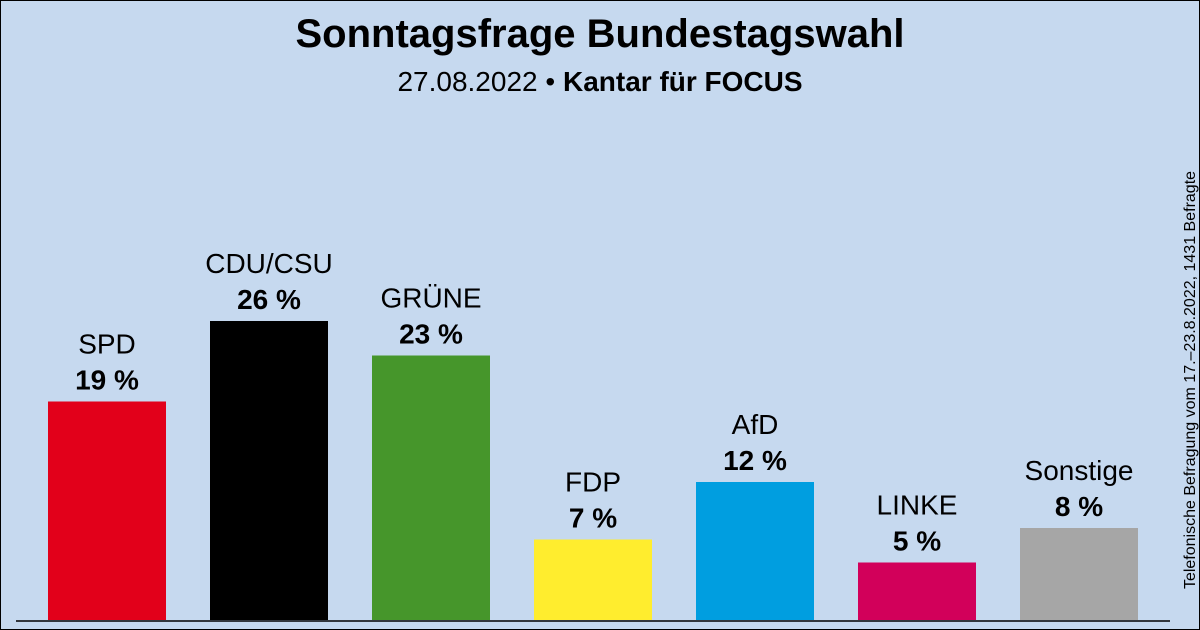 The image size is (1200, 630). I want to click on category-label-cdu-csu: CDU/CSU, so click(269, 263).